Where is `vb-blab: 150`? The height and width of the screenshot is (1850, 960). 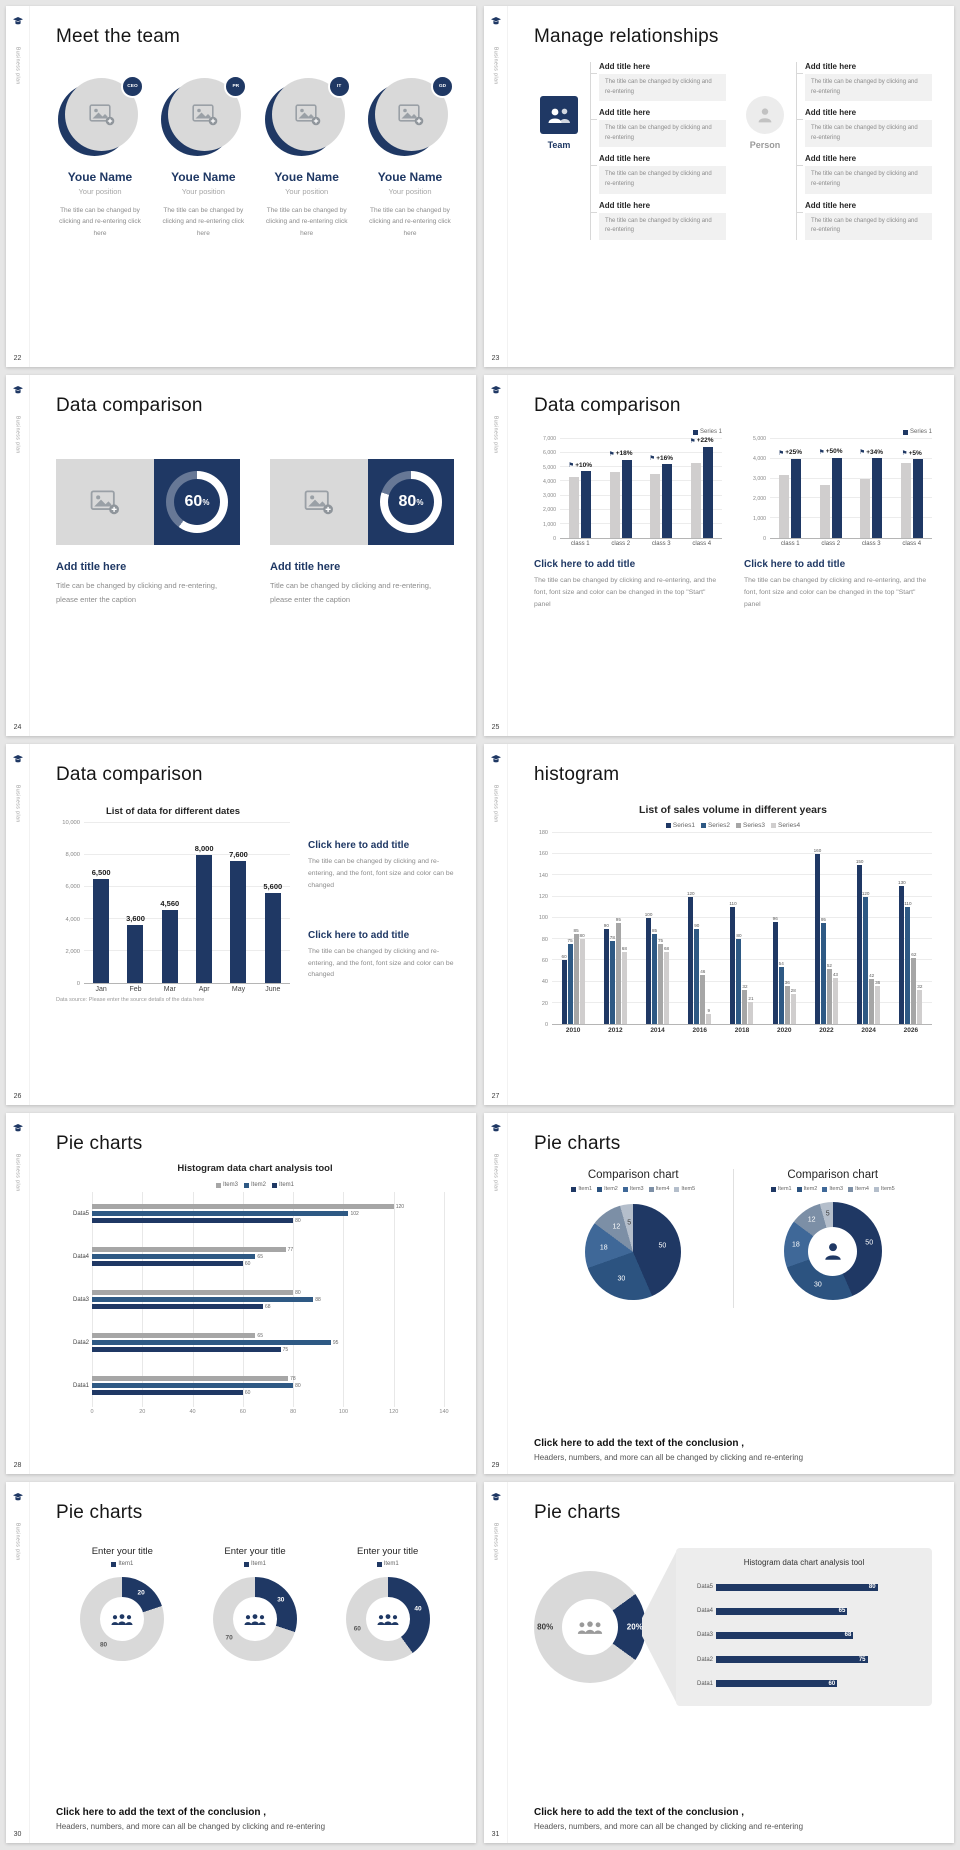 vb-blab: 150 is located at coordinates (859, 861).